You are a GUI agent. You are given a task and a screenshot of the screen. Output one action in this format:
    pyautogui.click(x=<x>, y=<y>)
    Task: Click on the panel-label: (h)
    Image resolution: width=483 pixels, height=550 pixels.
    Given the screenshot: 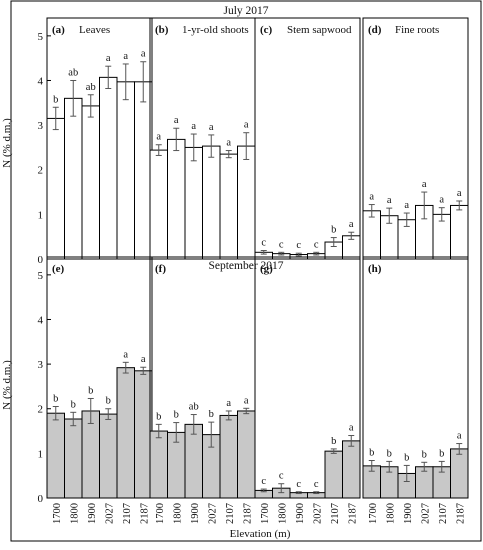 What is the action you would take?
    pyautogui.click(x=375, y=269)
    